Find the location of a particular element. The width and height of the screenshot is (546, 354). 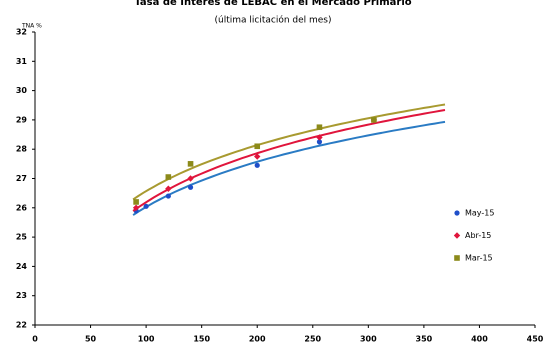

x-tick-label: 450 is located at coordinates (535, 339).